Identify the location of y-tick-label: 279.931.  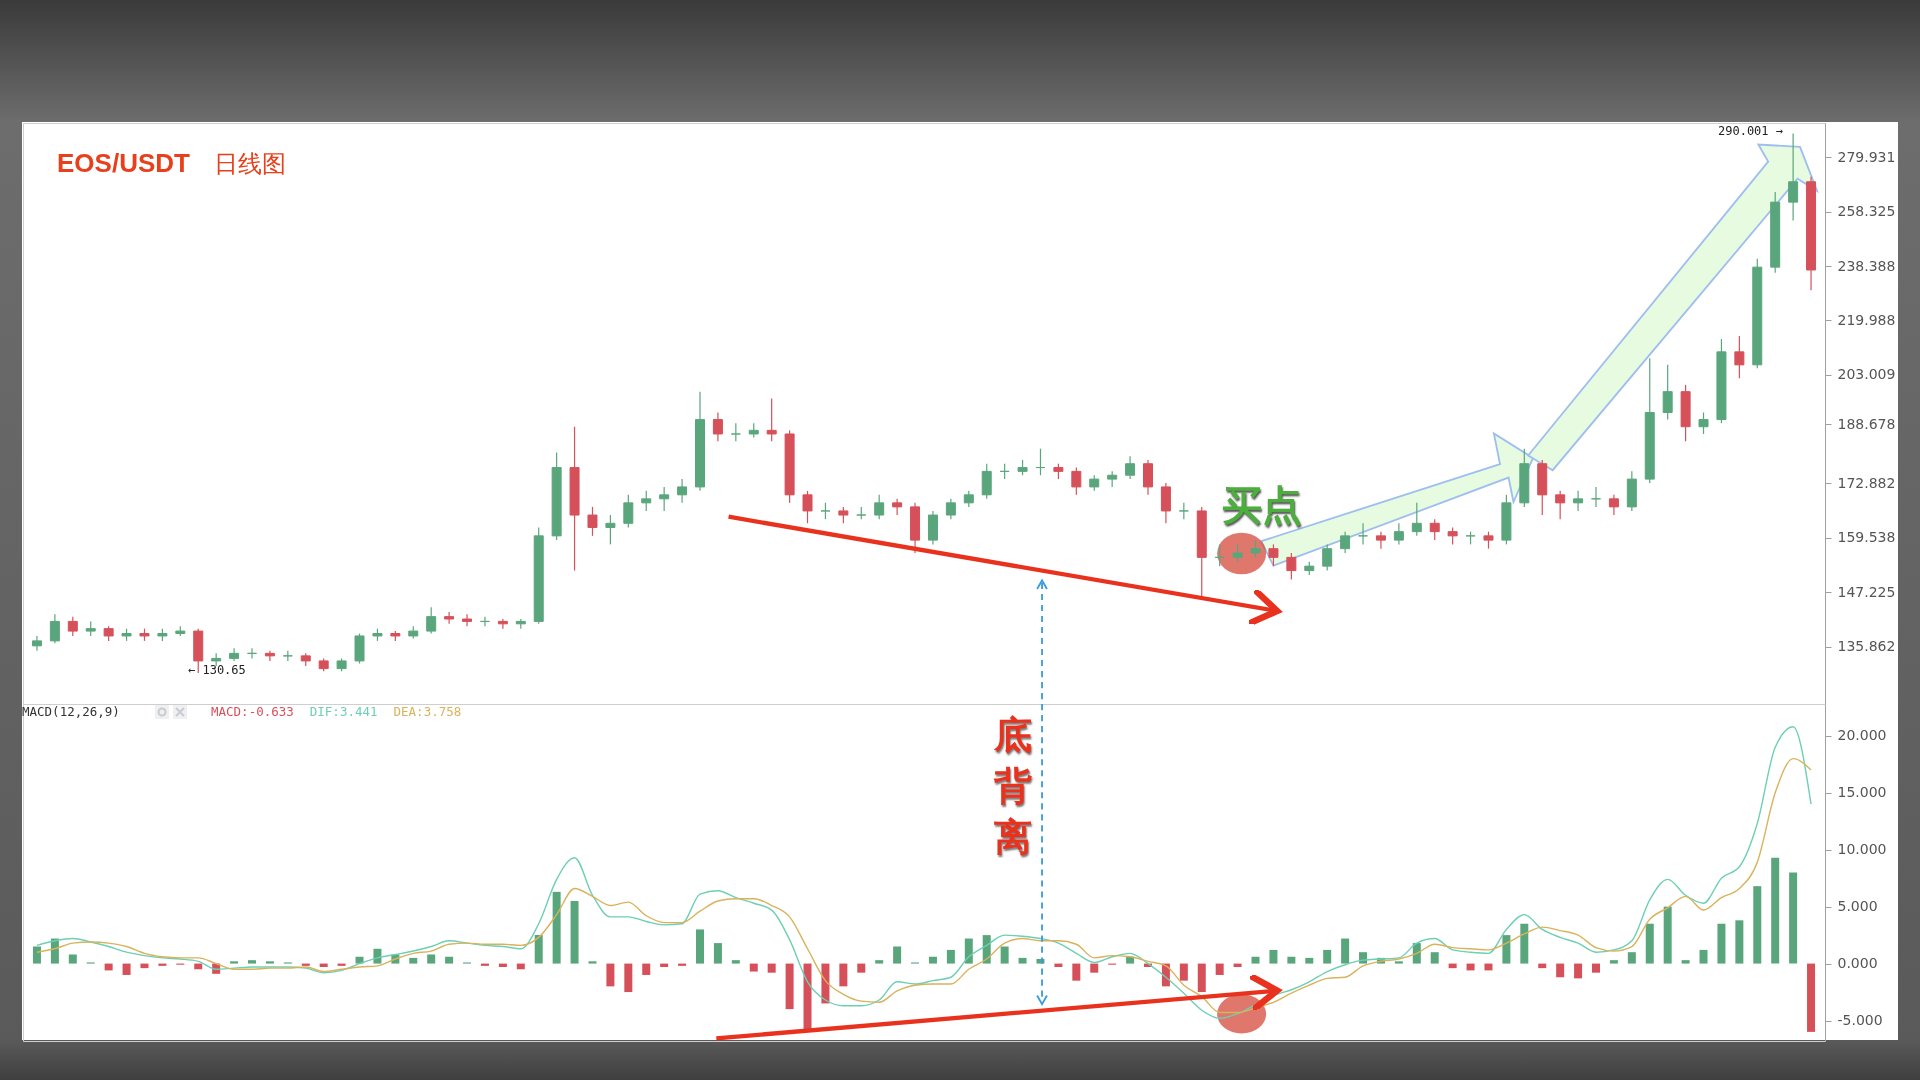
(1866, 156).